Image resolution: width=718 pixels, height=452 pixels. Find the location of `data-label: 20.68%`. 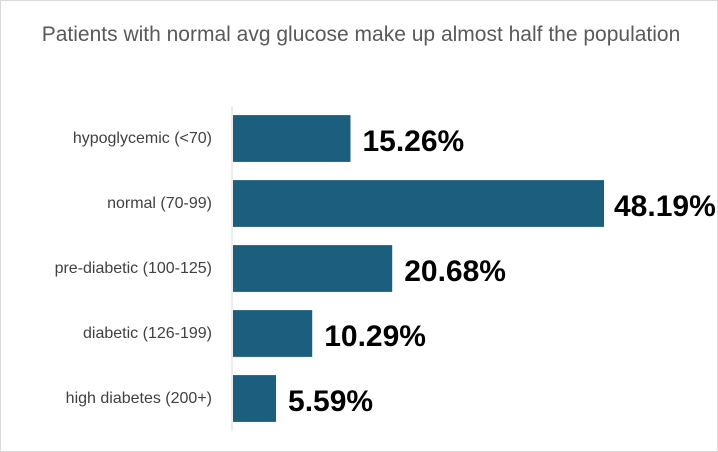

data-label: 20.68% is located at coordinates (455, 271).